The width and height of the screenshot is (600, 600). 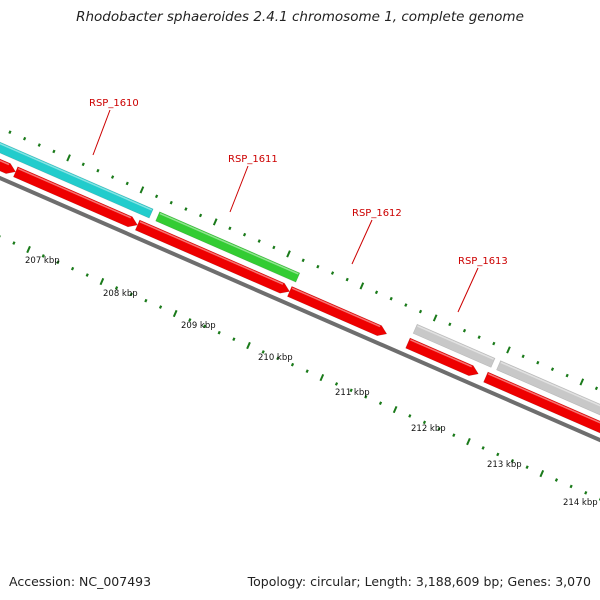 What do you see at coordinates (42, 261) in the screenshot?
I see `scale-label: 207 kbp` at bounding box center [42, 261].